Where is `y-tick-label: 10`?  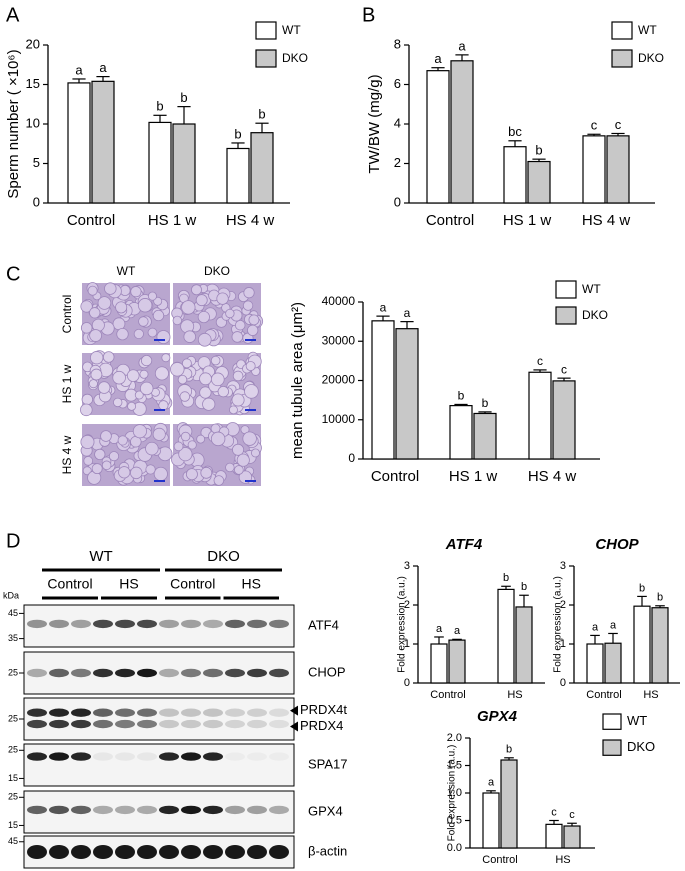 y-tick-label: 10 is located at coordinates (33, 122).